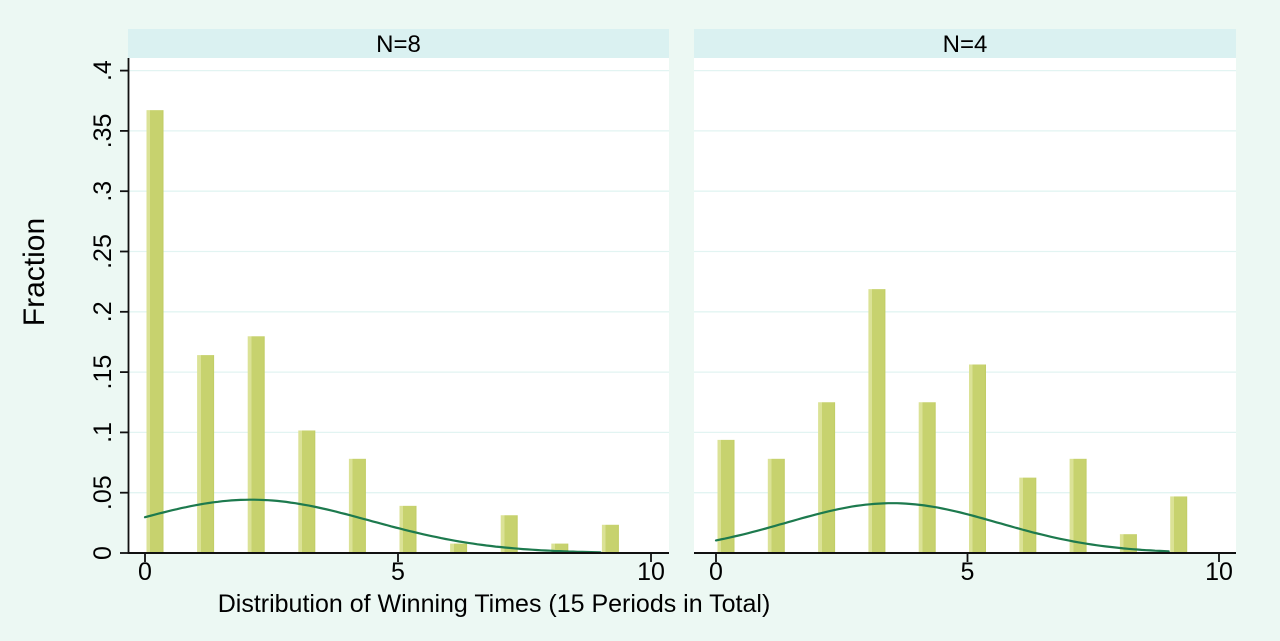 This screenshot has width=1280, height=641. What do you see at coordinates (103, 492) in the screenshot?
I see `y-tick-label: .05` at bounding box center [103, 492].